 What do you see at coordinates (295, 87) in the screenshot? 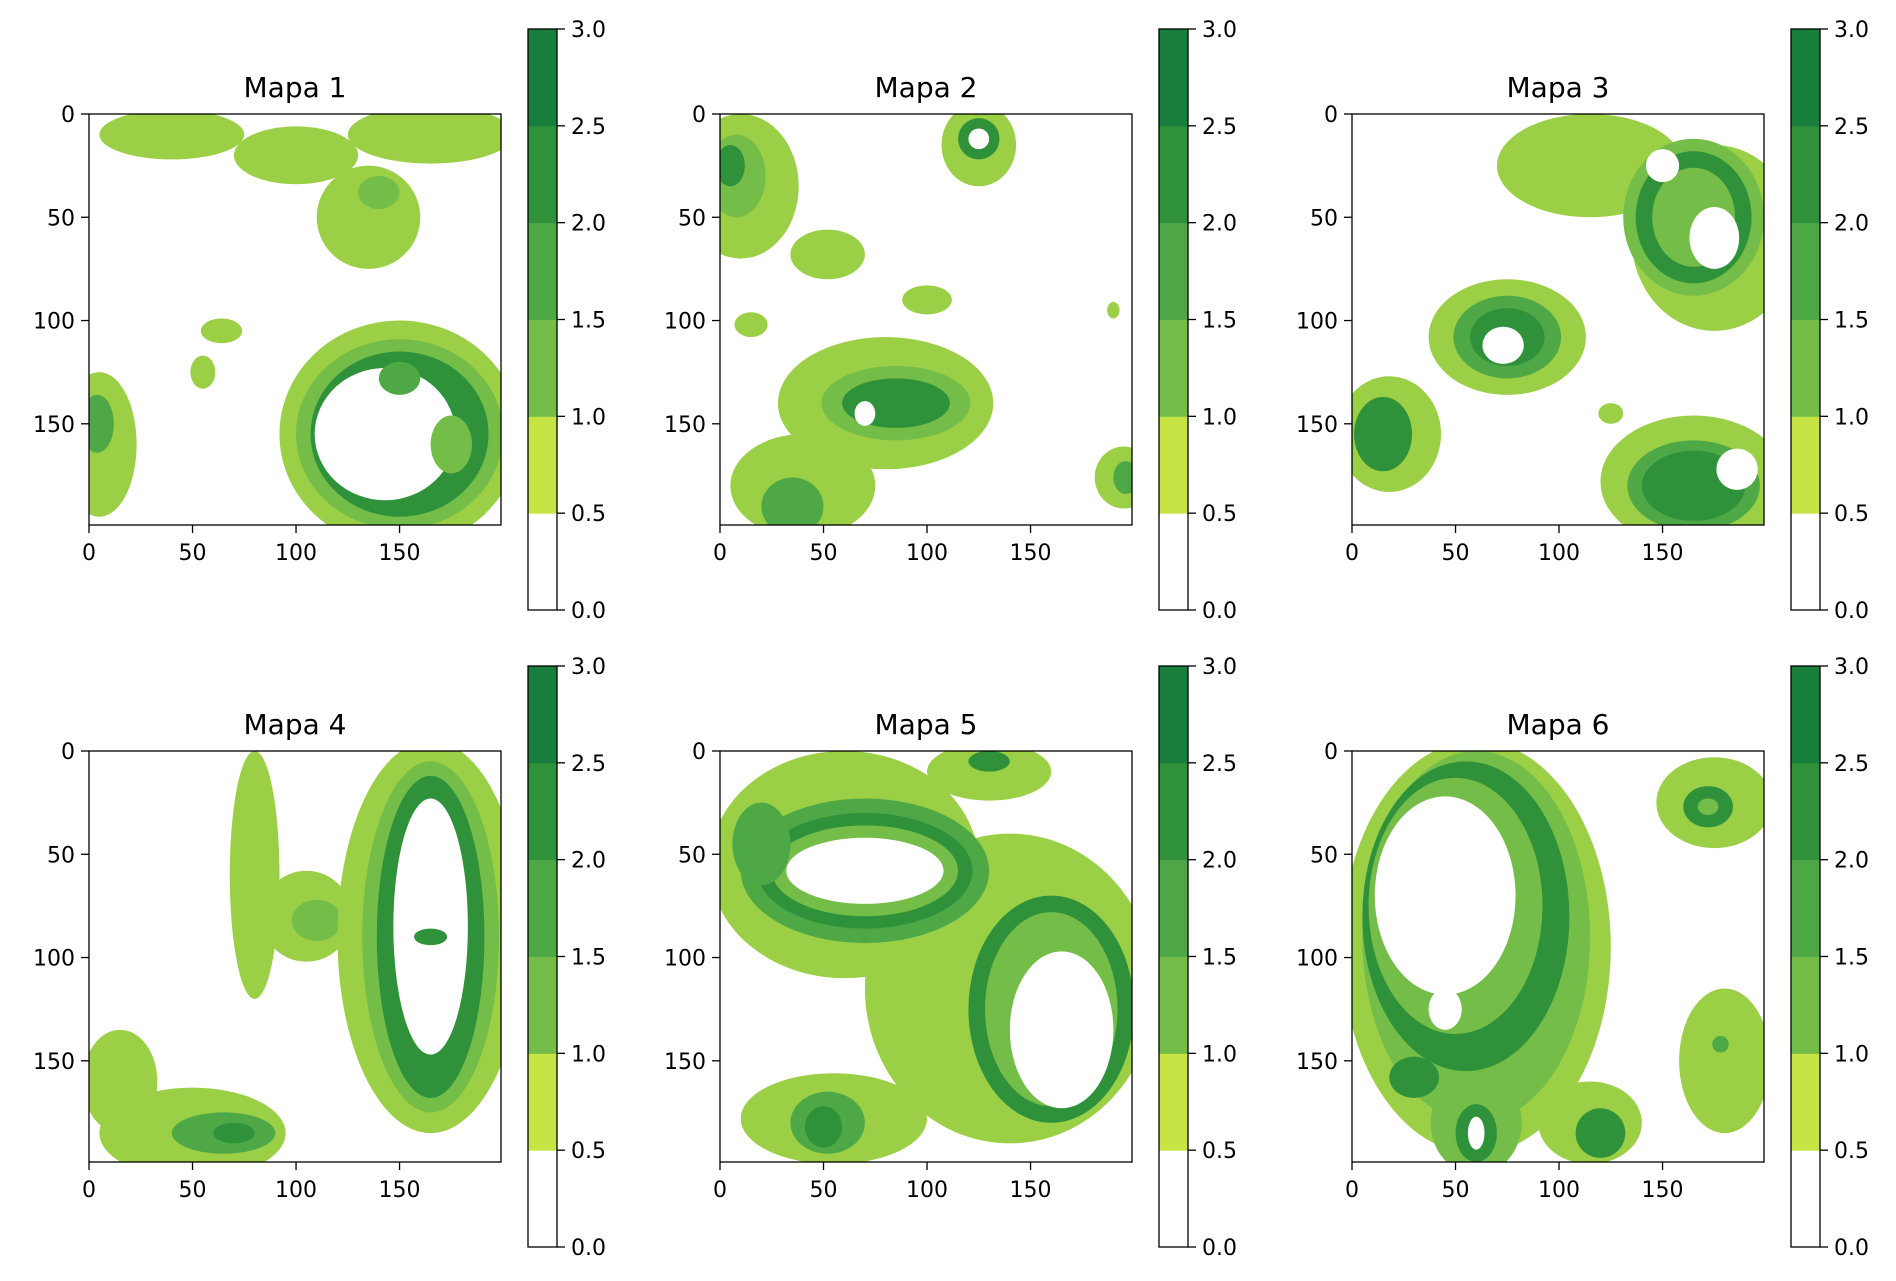
I see `subplot-title: Mapa 1` at bounding box center [295, 87].